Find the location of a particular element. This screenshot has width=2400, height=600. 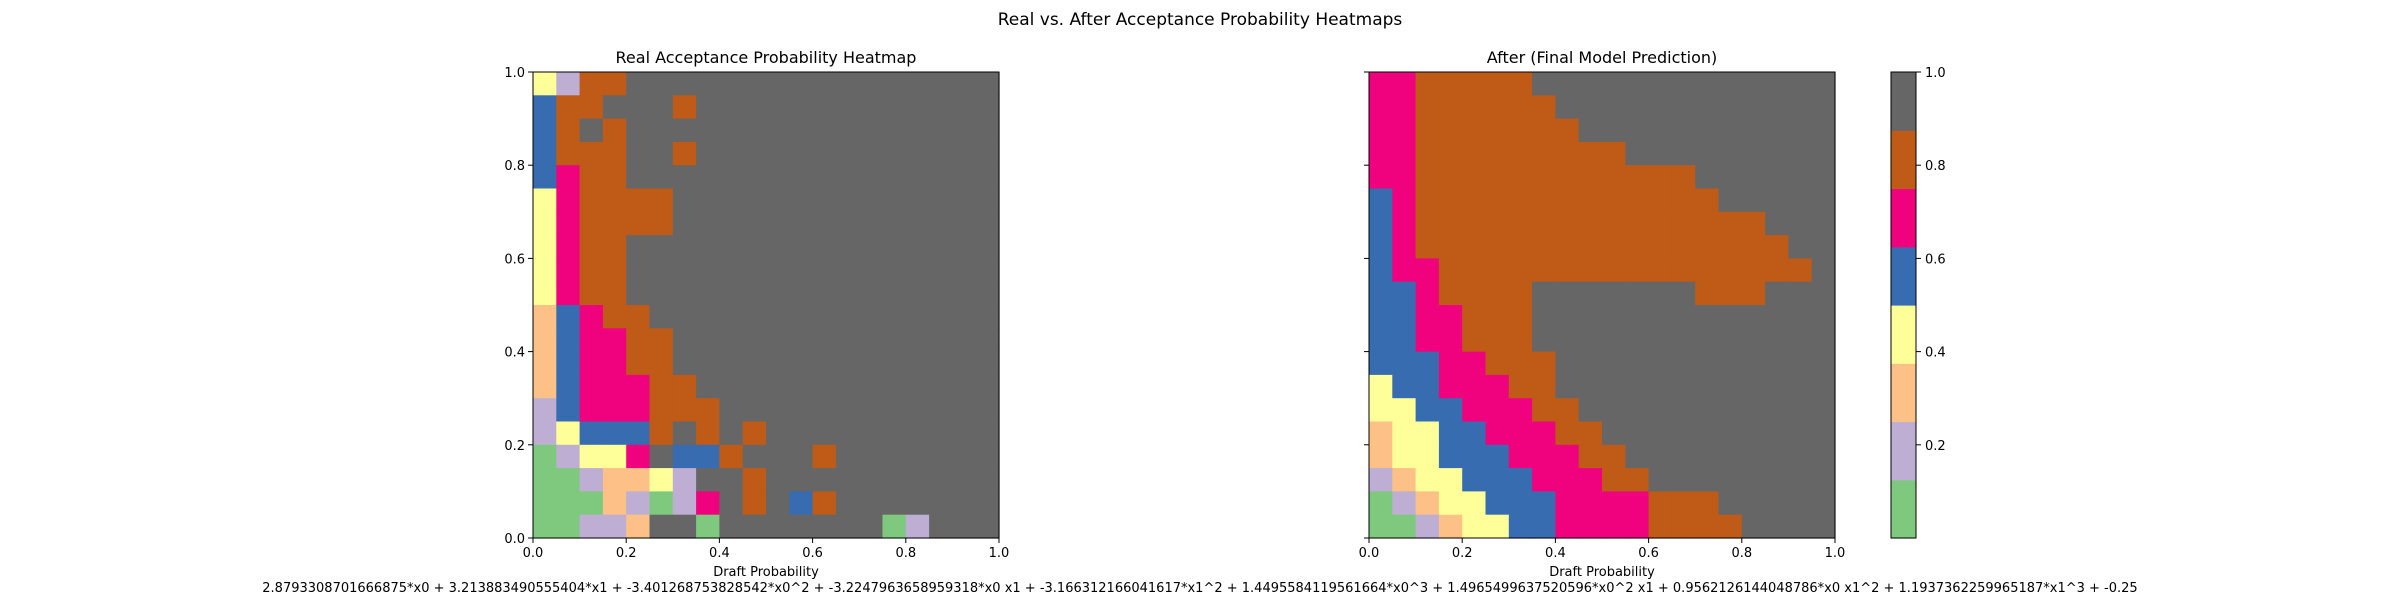

heatmap-after-x-ticks: 0.0 0.2 0.4 0.6 0.8 1.0 is located at coordinates (1602, 549).